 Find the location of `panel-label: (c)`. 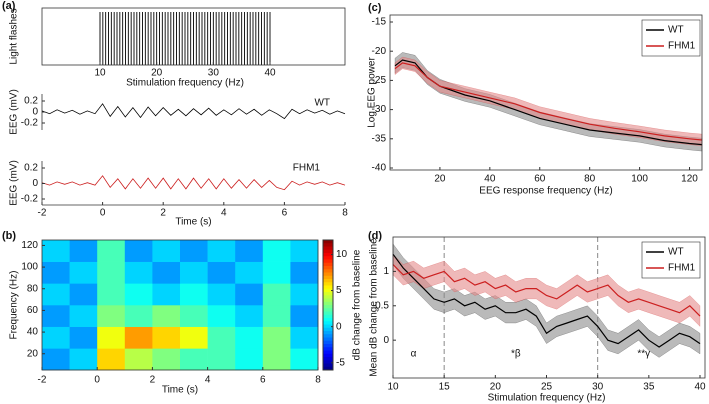

panel-label: (c) is located at coordinates (375, 8).